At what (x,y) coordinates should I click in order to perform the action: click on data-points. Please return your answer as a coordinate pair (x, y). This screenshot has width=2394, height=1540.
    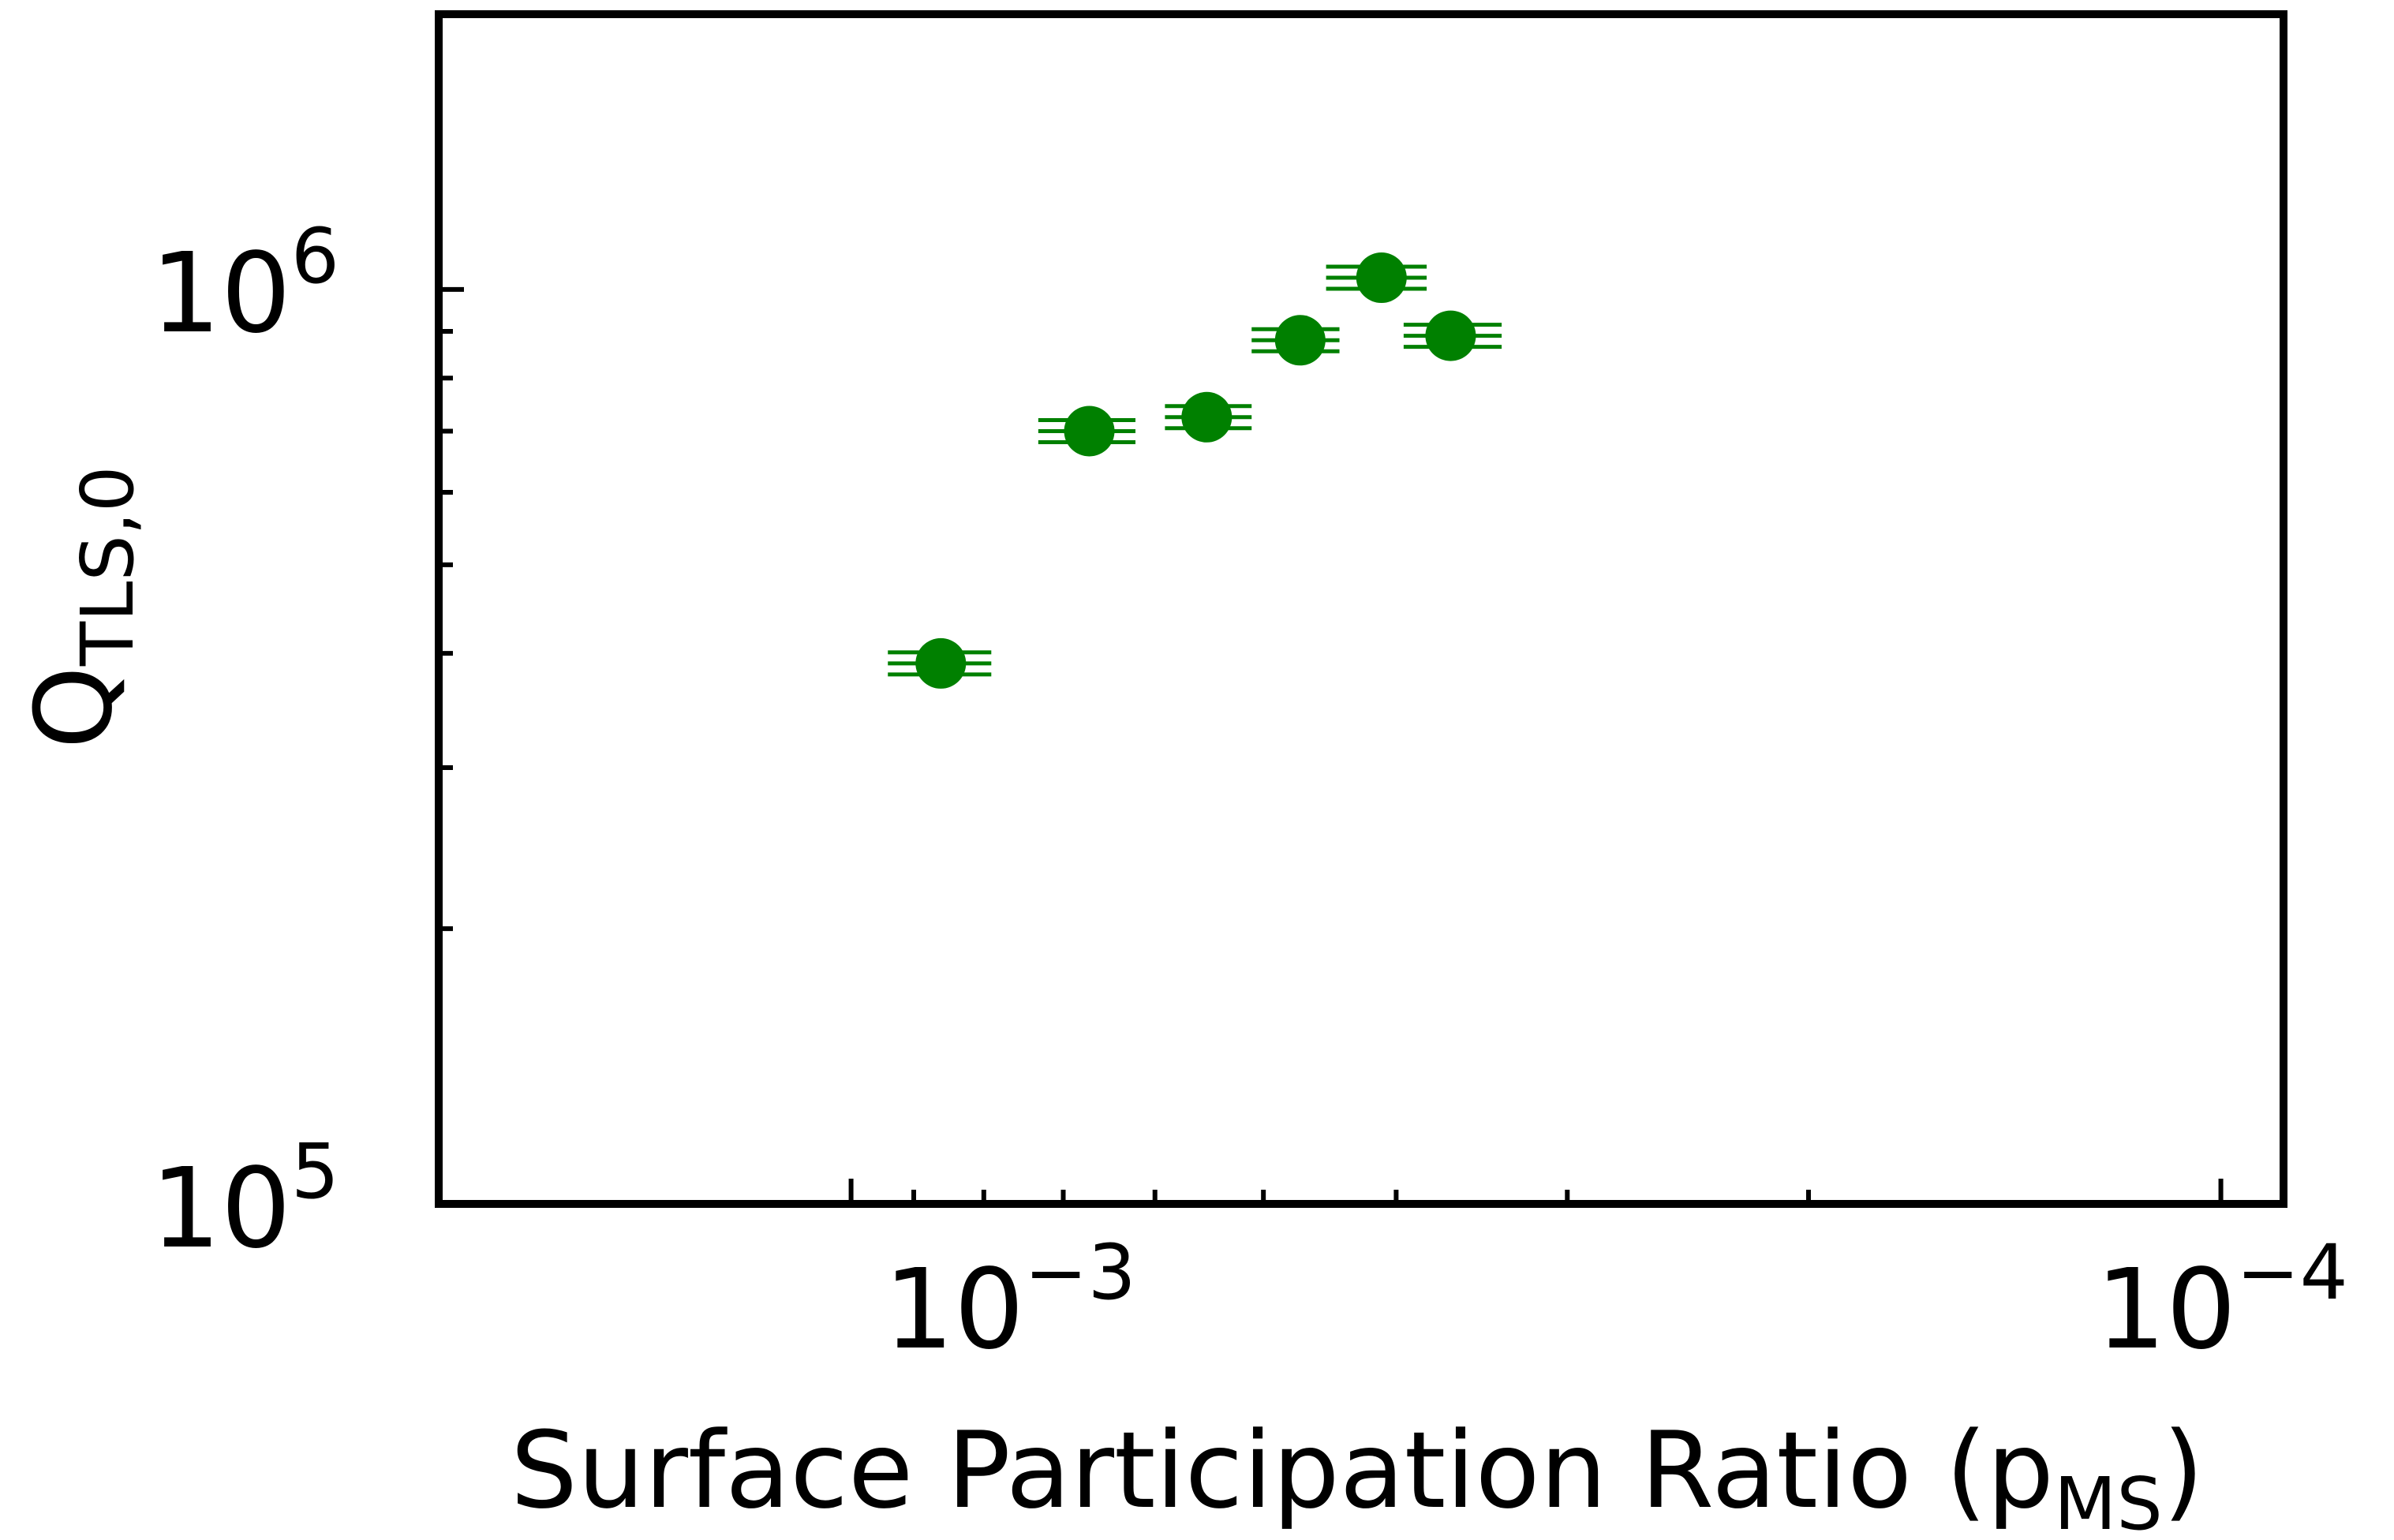
    Looking at the image, I should click on (1195, 470).